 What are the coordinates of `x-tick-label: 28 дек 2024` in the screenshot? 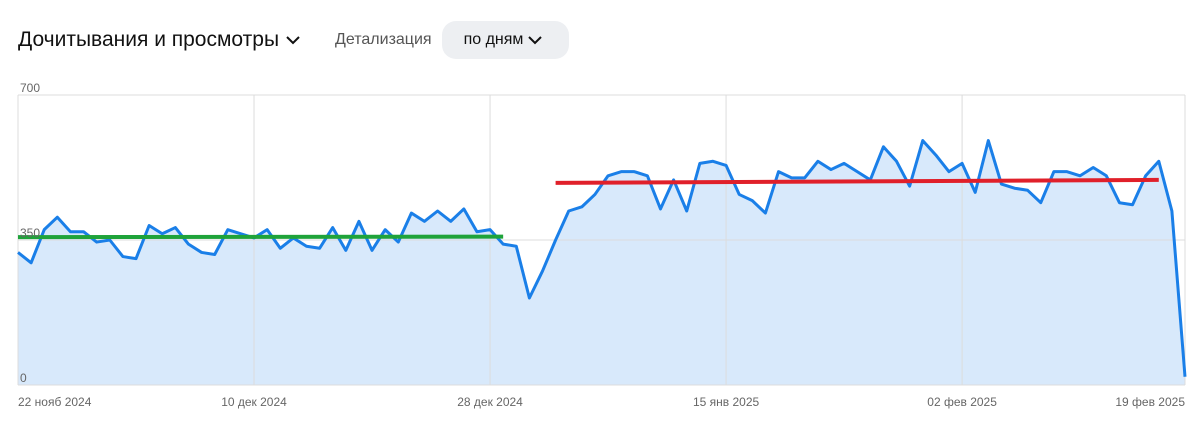 It's located at (490, 402).